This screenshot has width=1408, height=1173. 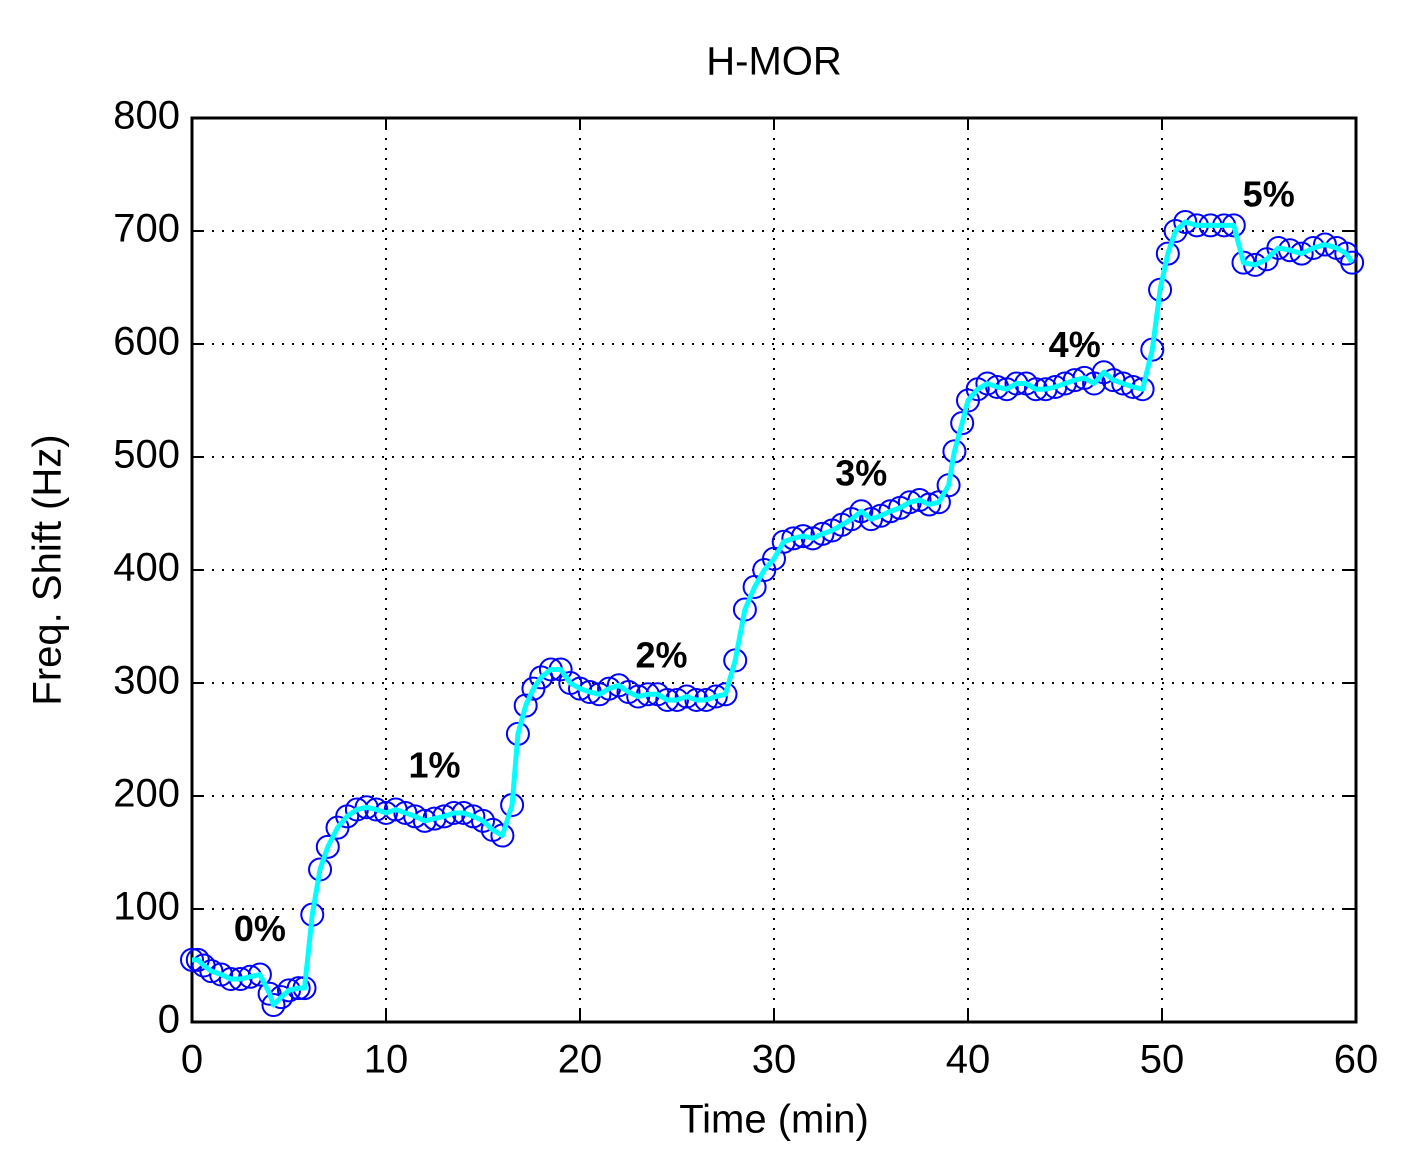 I want to click on x-tick-label: 0, so click(x=192, y=1060).